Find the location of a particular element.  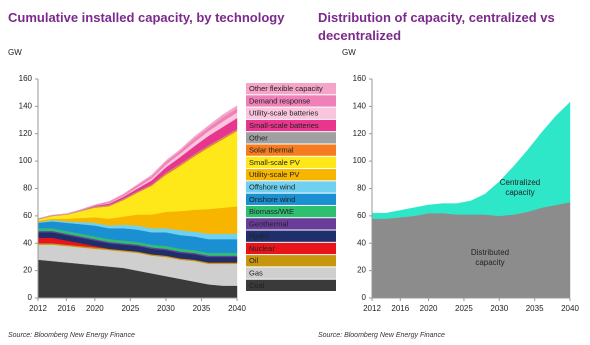

legend-label: Nuclear is located at coordinates (262, 248).